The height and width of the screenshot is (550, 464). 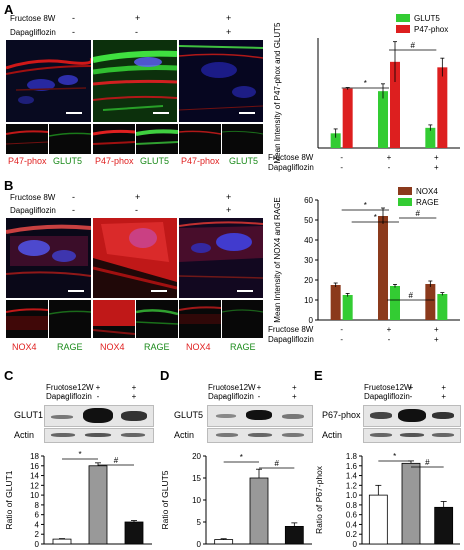 What do you see at coordinates (135, 258) in the screenshot?
I see `b-micrograph-fructose` at bounding box center [135, 258].